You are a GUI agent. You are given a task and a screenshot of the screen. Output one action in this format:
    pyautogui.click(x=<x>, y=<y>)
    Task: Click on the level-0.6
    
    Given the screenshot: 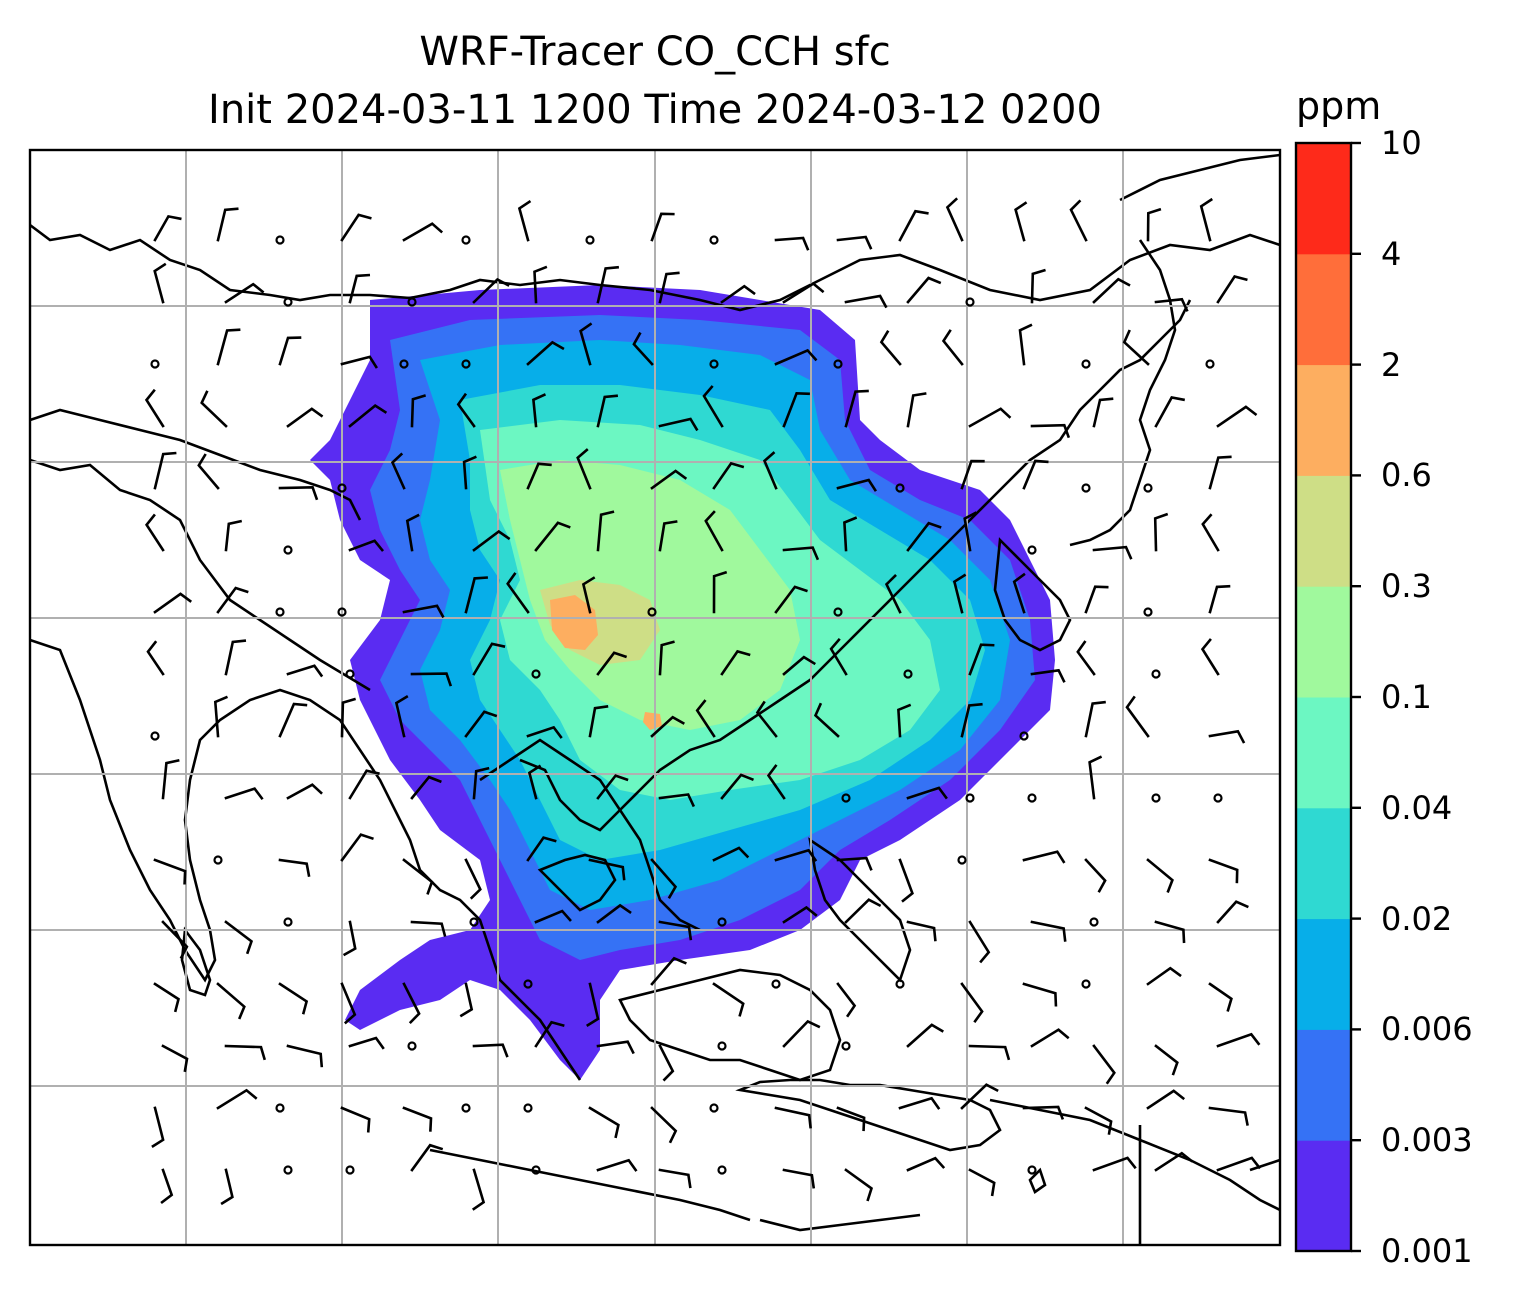 What is the action you would take?
    pyautogui.click(x=574, y=622)
    